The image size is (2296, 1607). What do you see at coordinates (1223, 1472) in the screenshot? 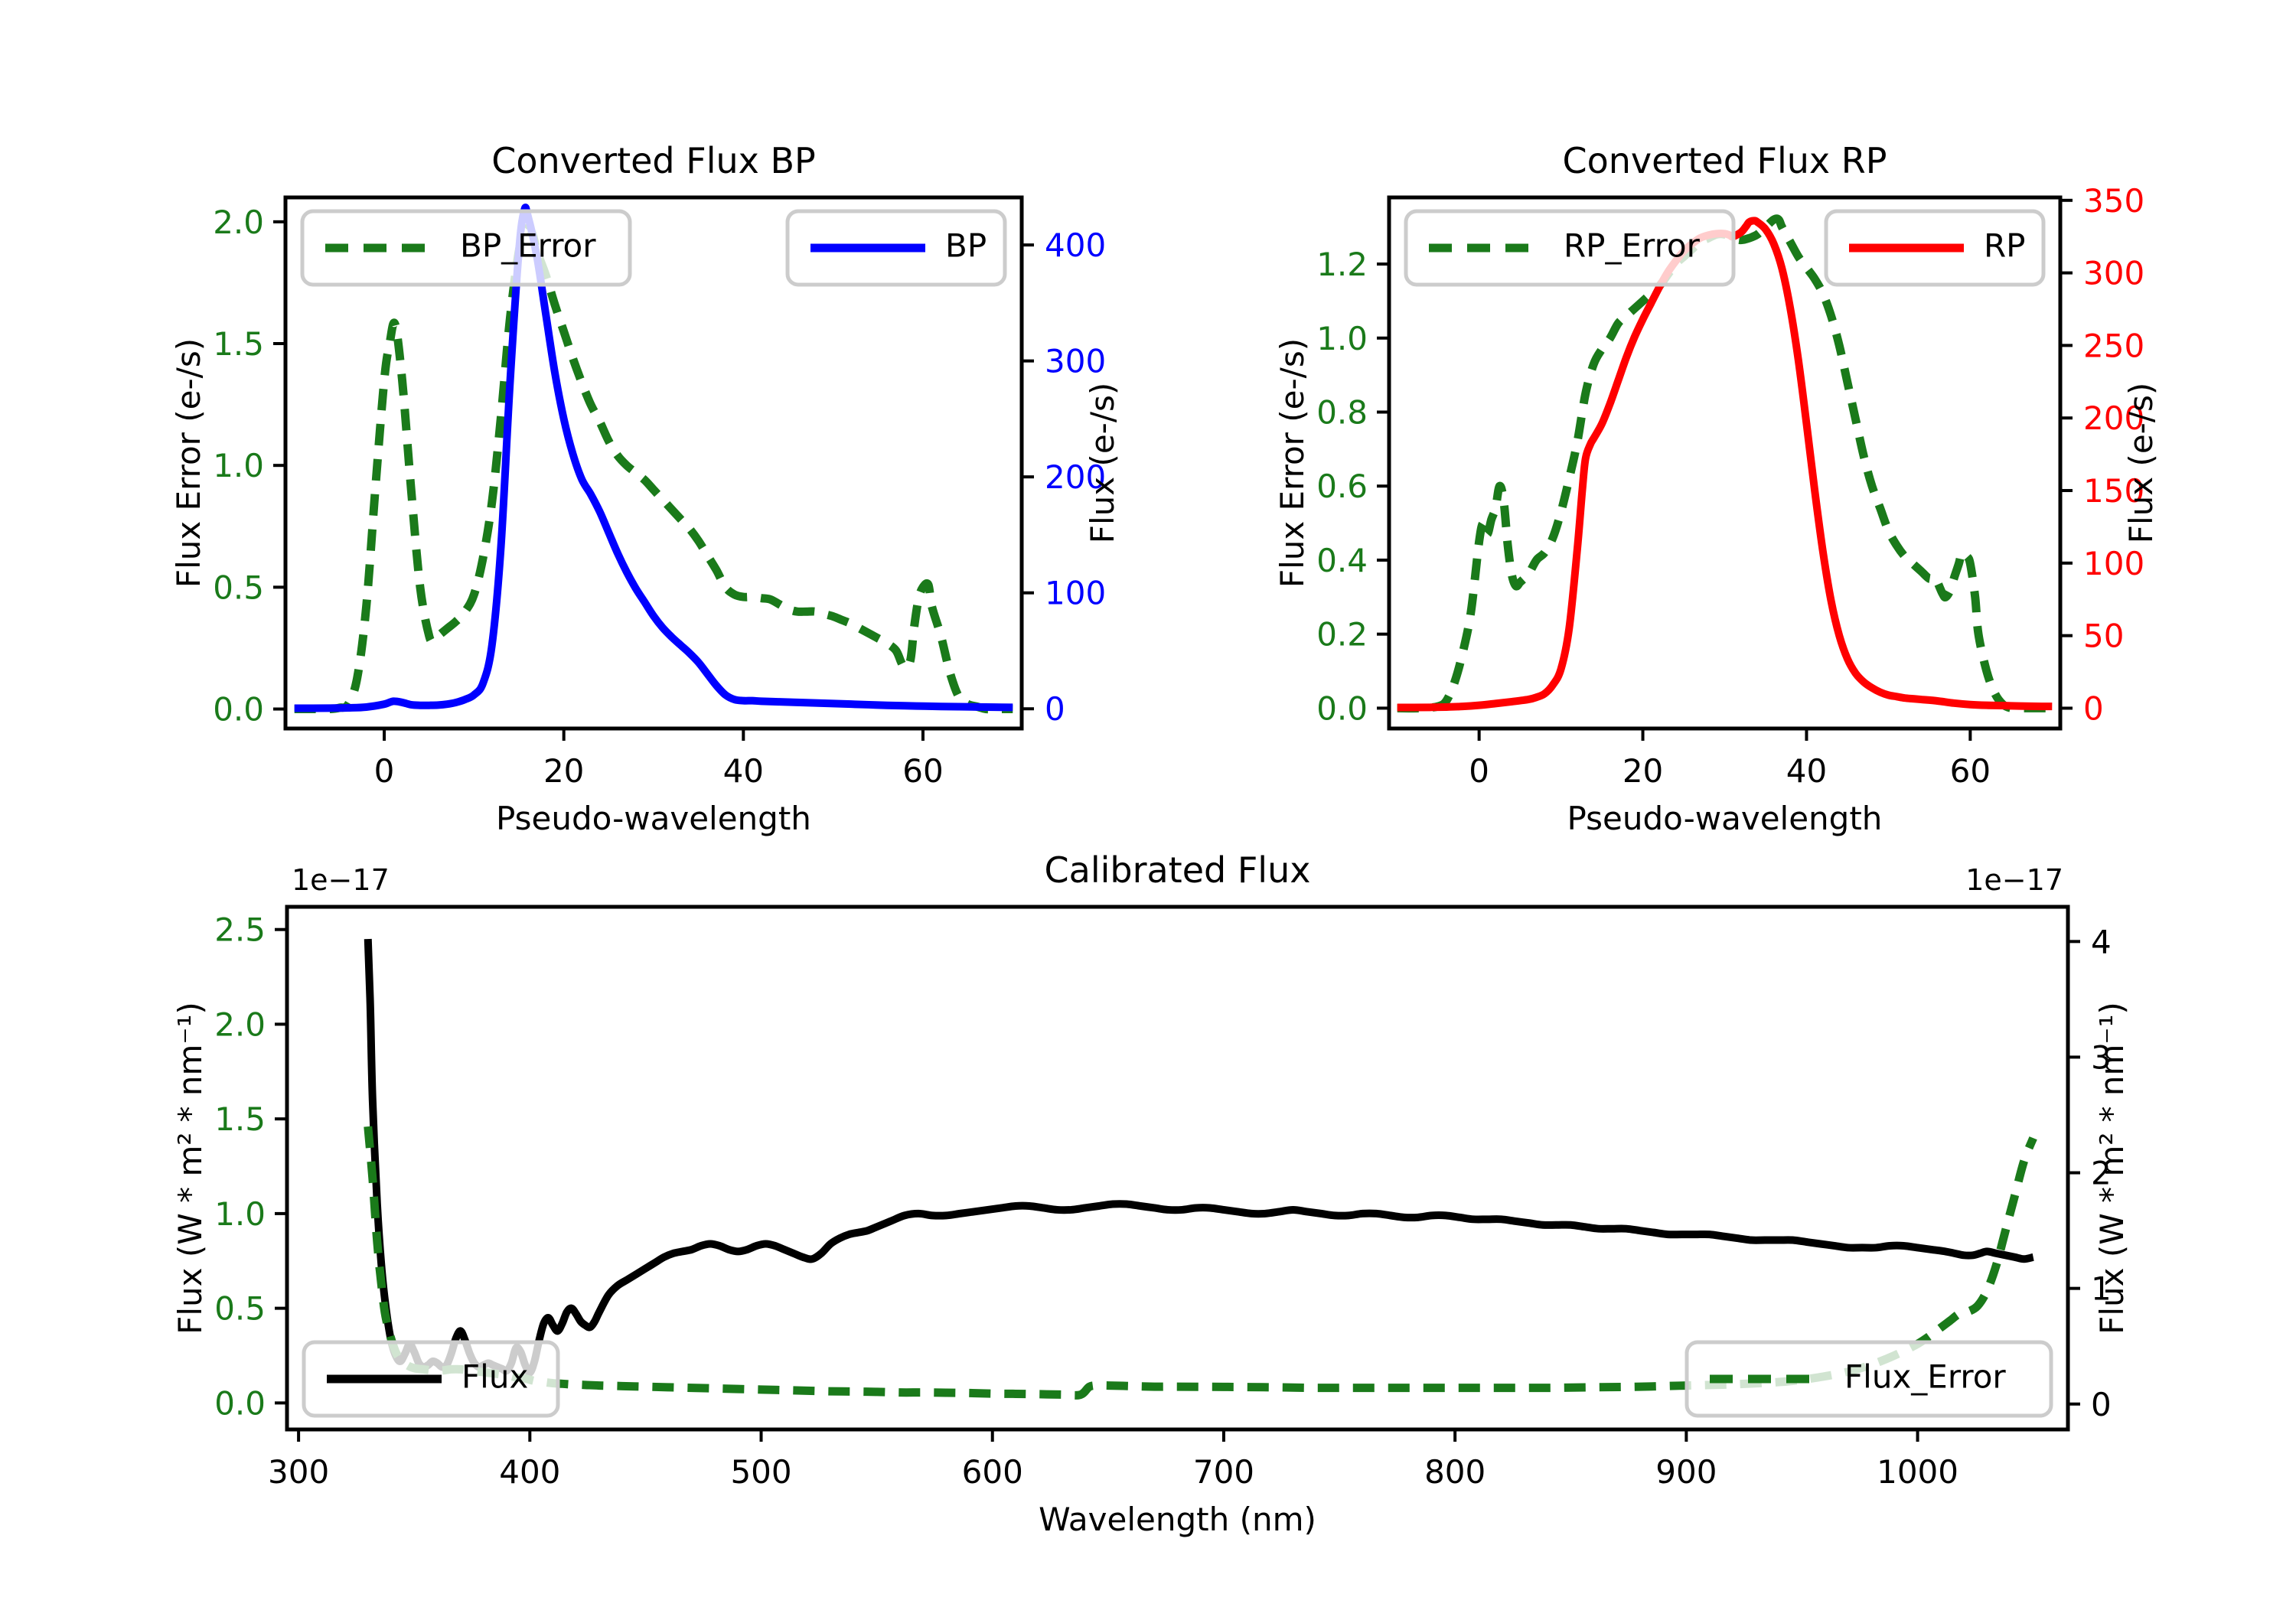
I see `x-ticklabel-calibrated-700: 700` at bounding box center [1223, 1472].